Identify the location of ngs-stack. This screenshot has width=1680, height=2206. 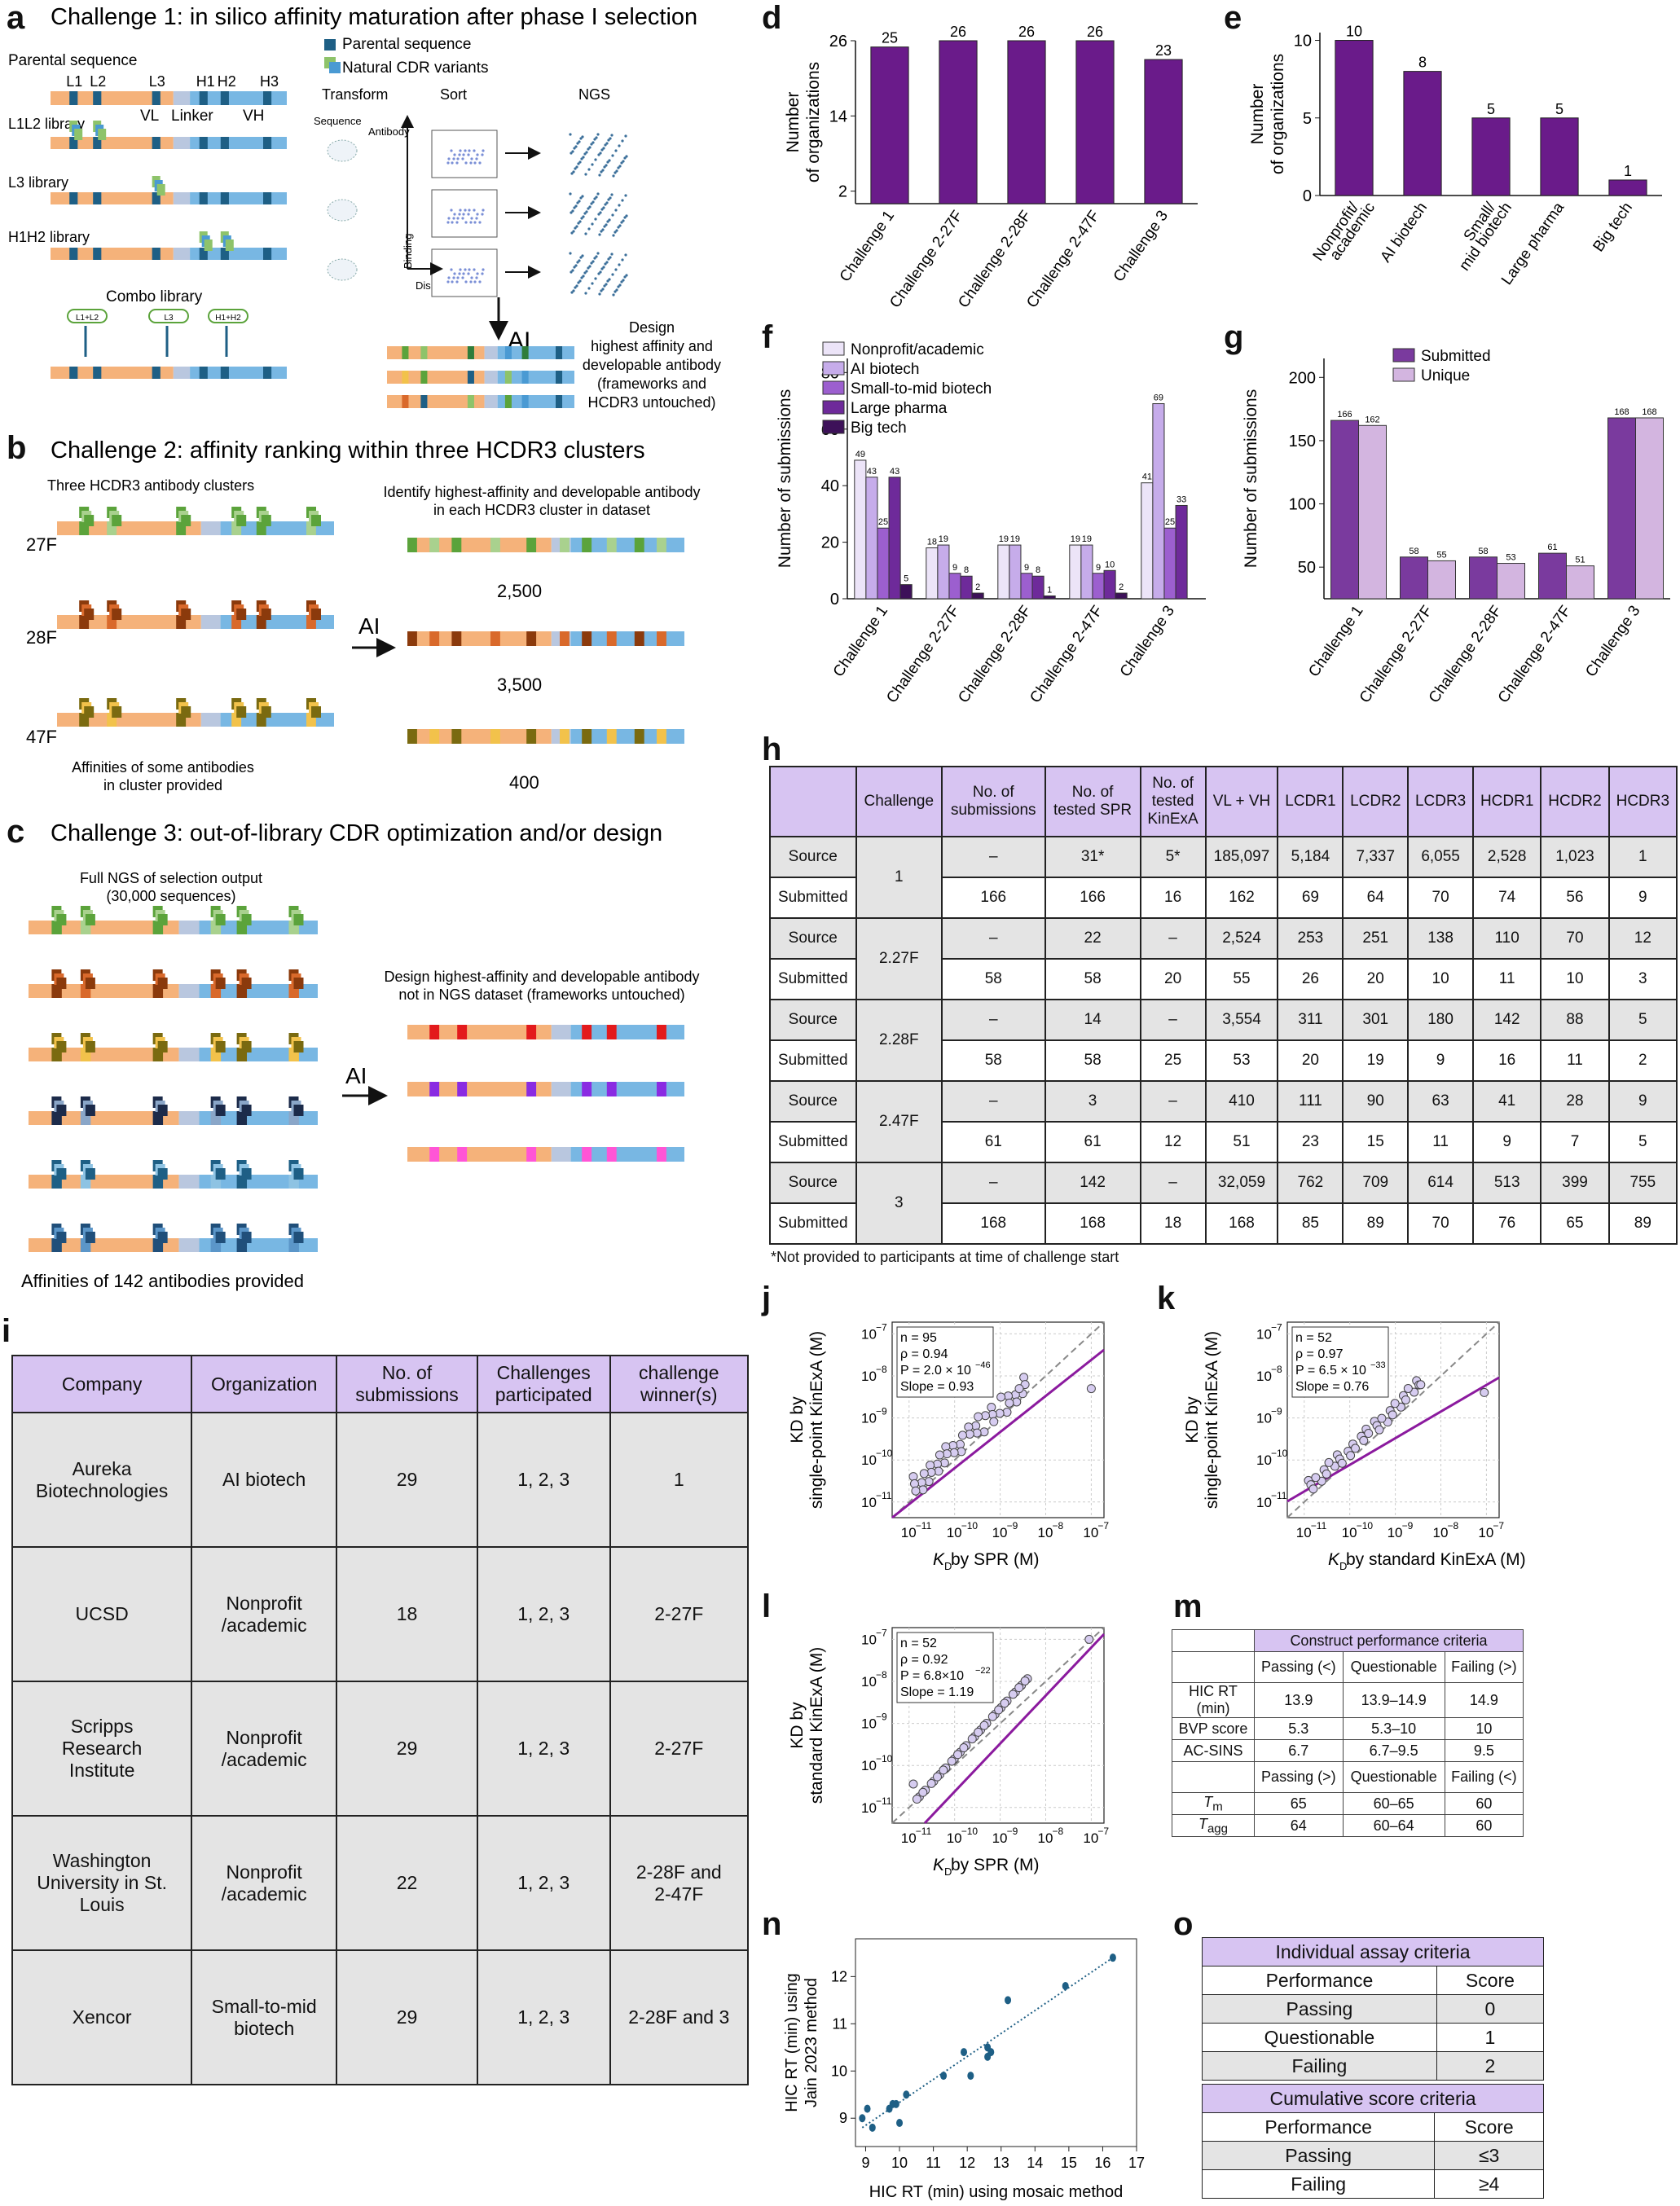
(163, 984).